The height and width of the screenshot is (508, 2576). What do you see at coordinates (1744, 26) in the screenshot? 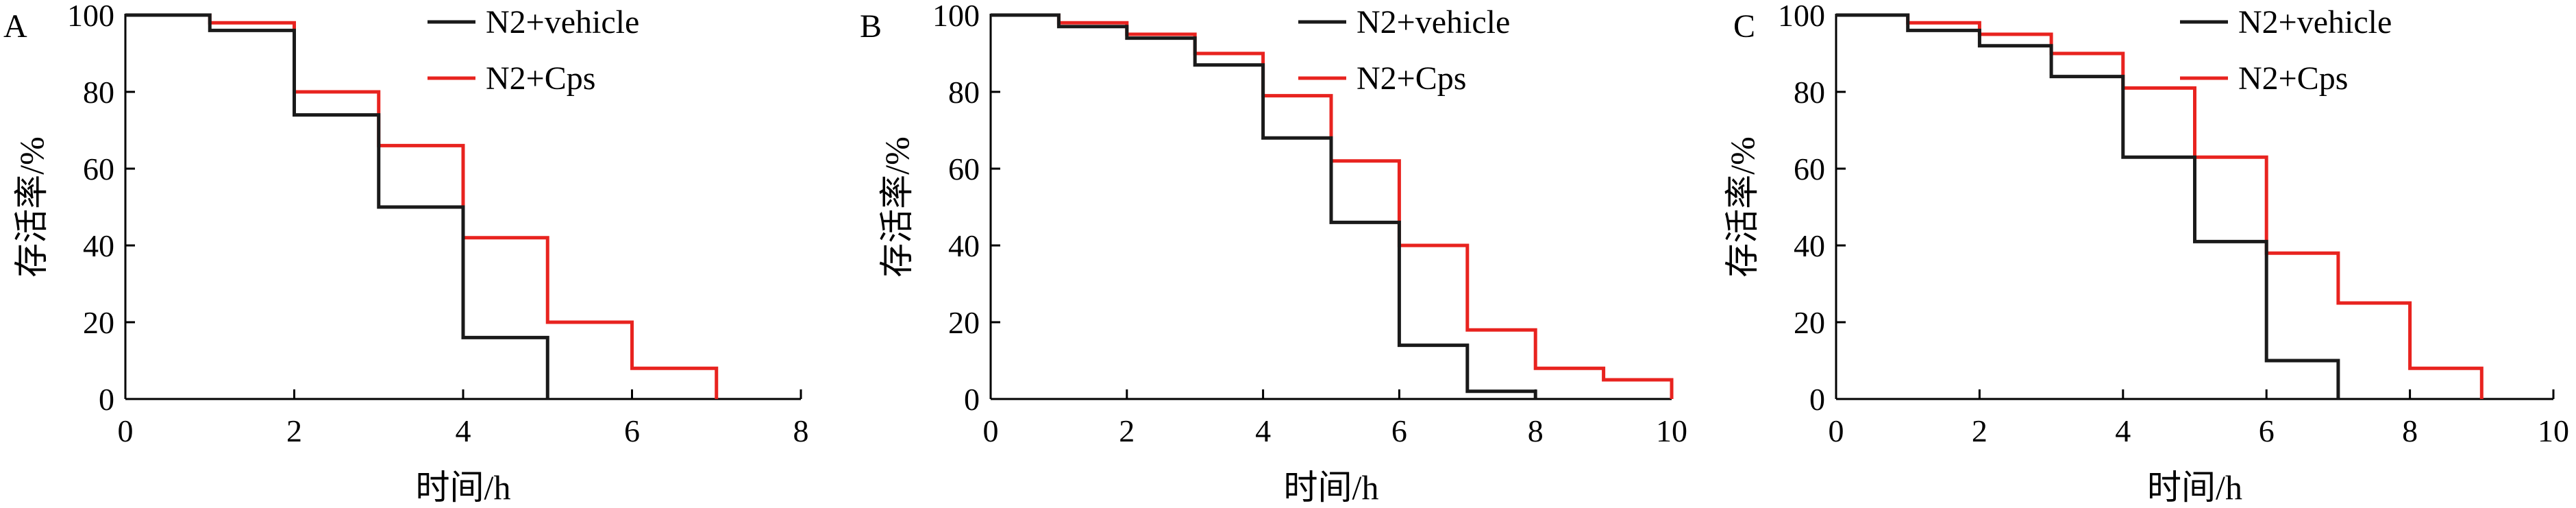
I see `panel-letter: C` at bounding box center [1744, 26].